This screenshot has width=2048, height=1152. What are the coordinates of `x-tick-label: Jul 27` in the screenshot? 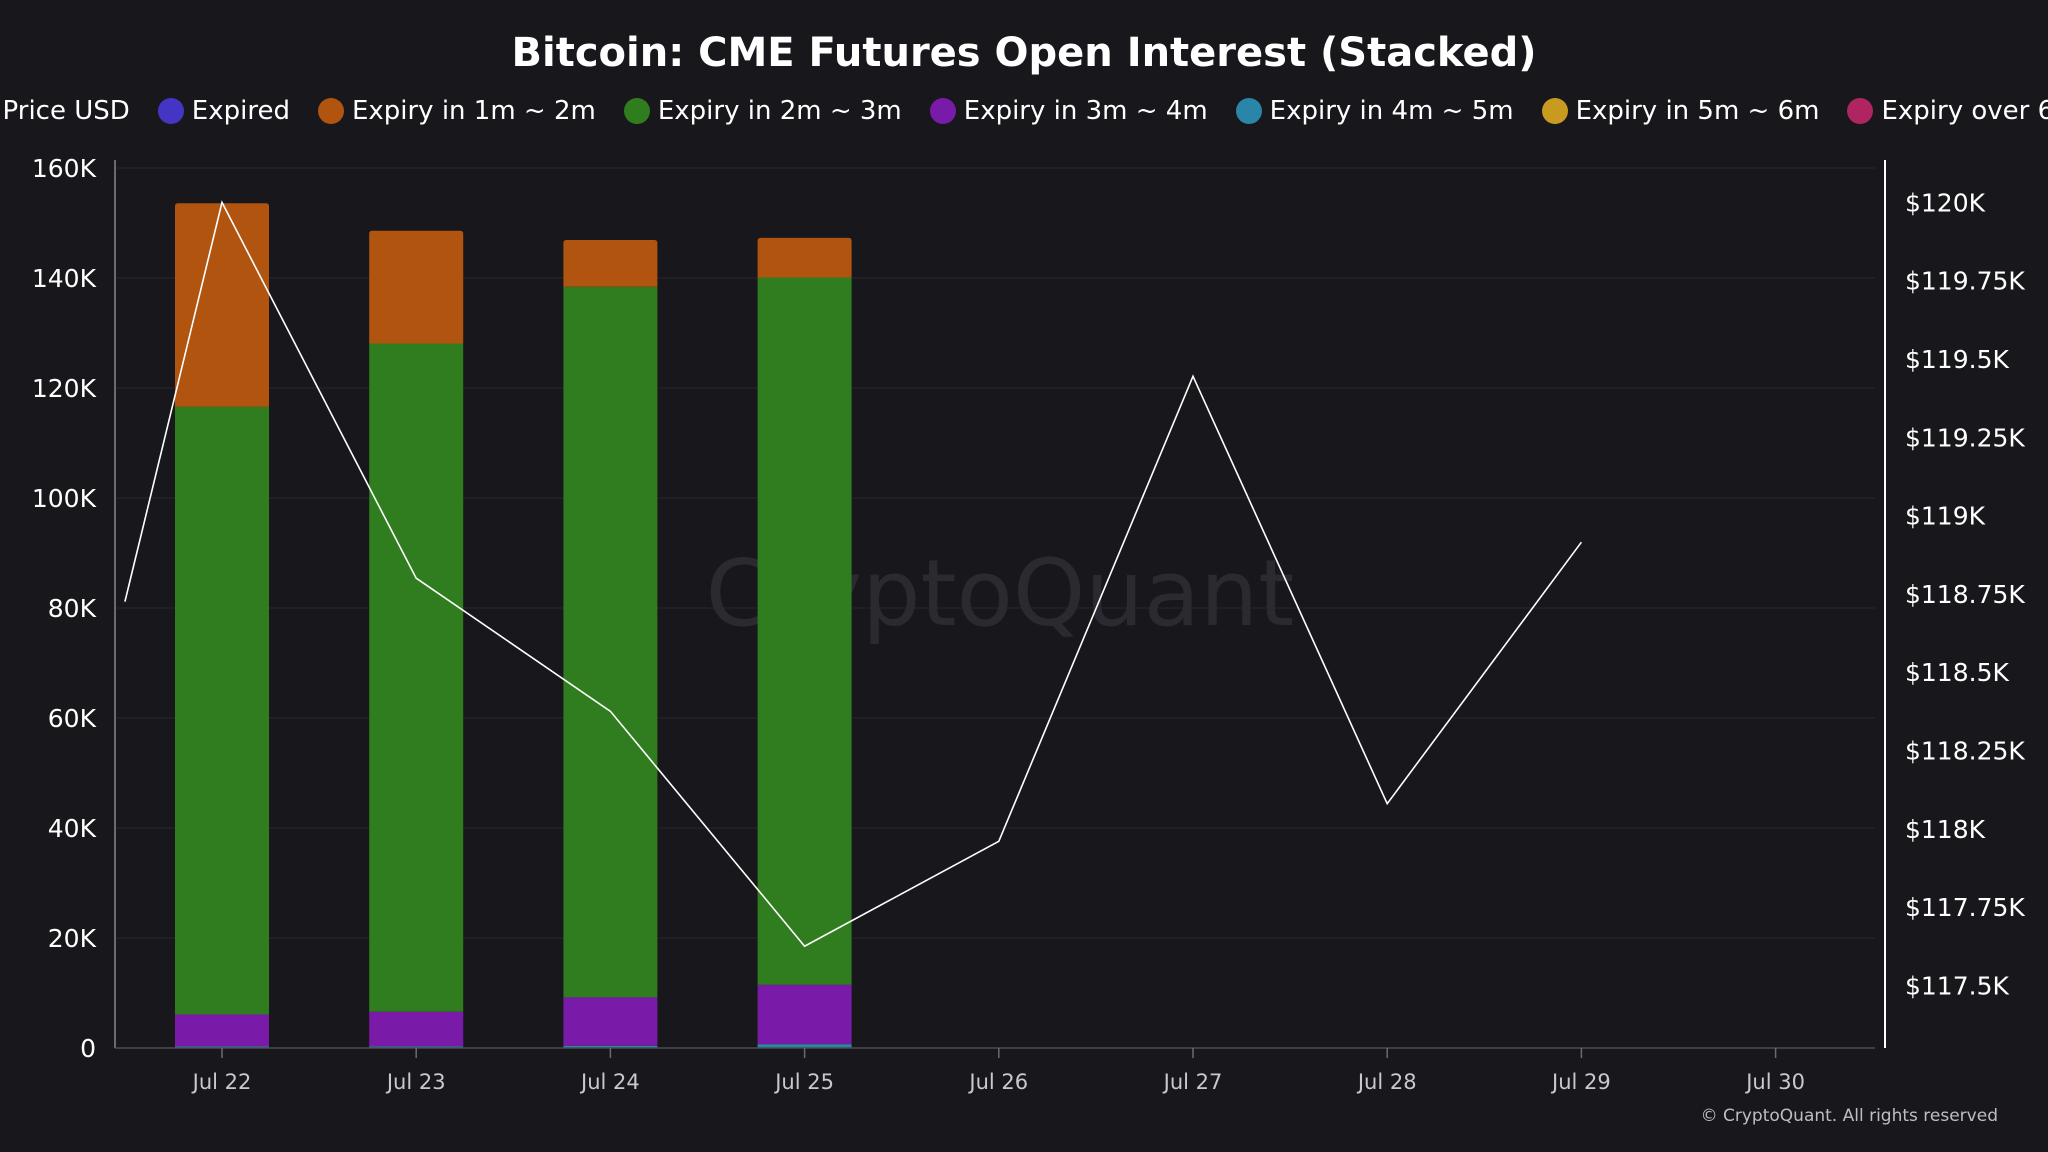 It's located at (1192, 1082).